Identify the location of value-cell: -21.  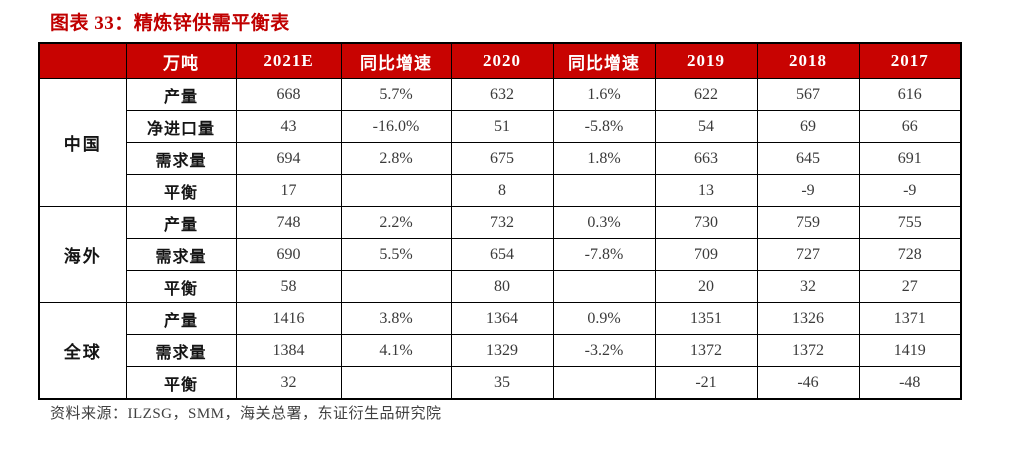
(706, 383).